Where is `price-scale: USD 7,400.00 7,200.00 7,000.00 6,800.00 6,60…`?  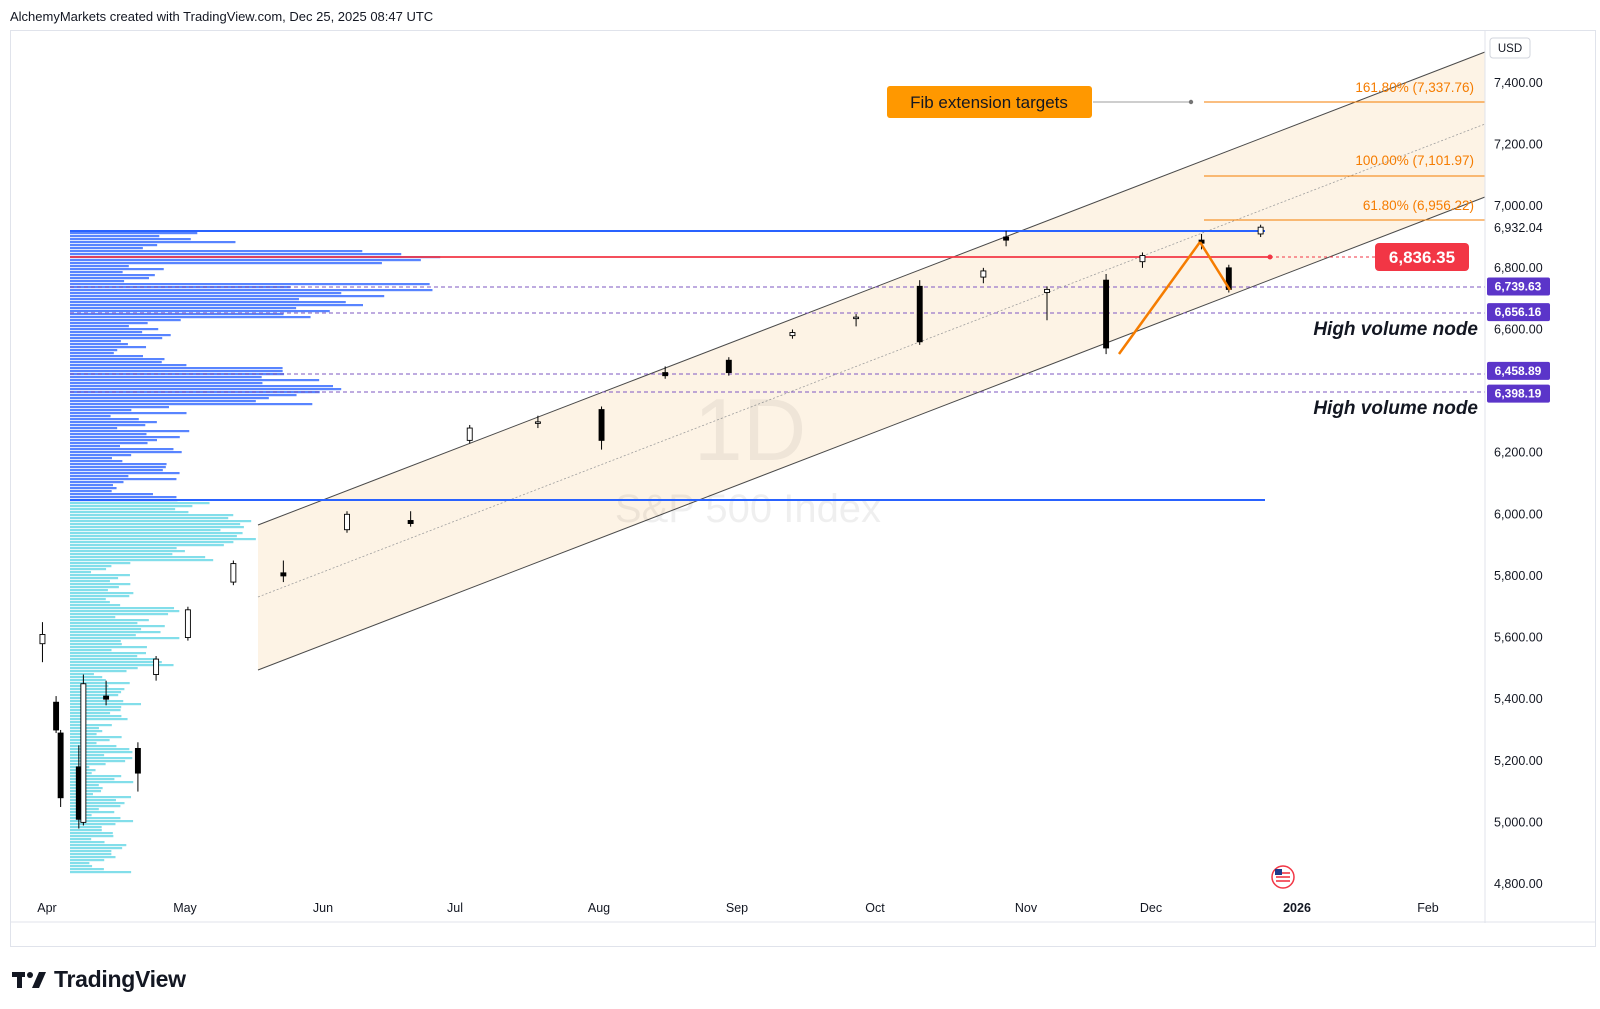 price-scale: USD 7,400.00 7,200.00 7,000.00 6,800.00 6,60… is located at coordinates (1517, 476).